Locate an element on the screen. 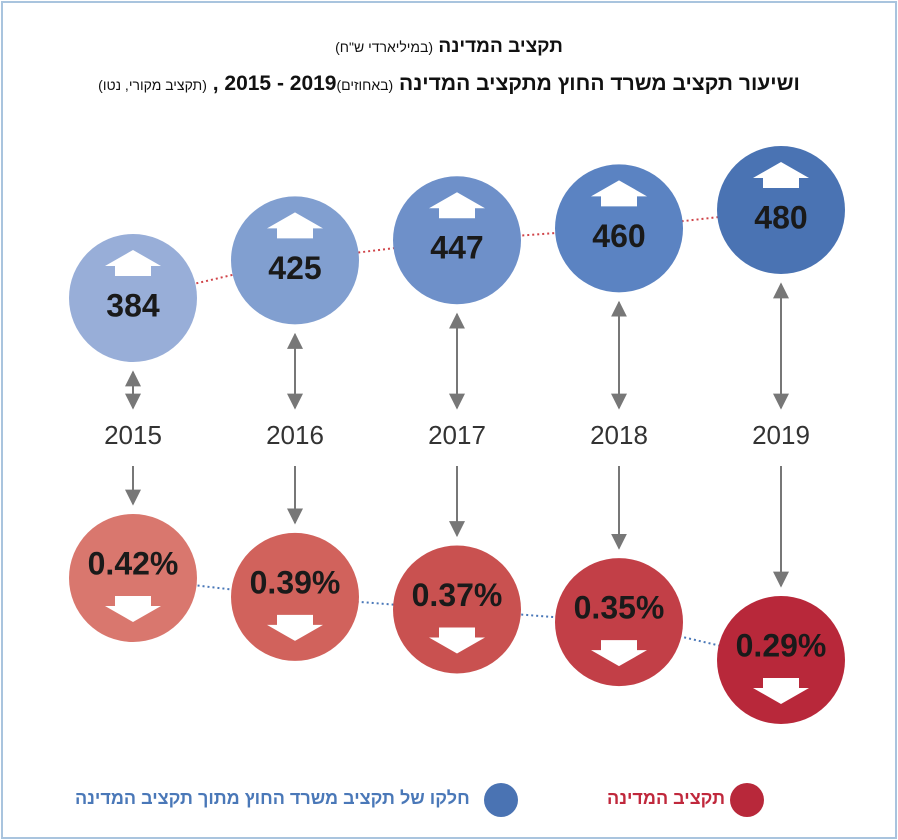 The height and width of the screenshot is (840, 898). subtitle-years: , 2015 - 2019 is located at coordinates (274, 83).